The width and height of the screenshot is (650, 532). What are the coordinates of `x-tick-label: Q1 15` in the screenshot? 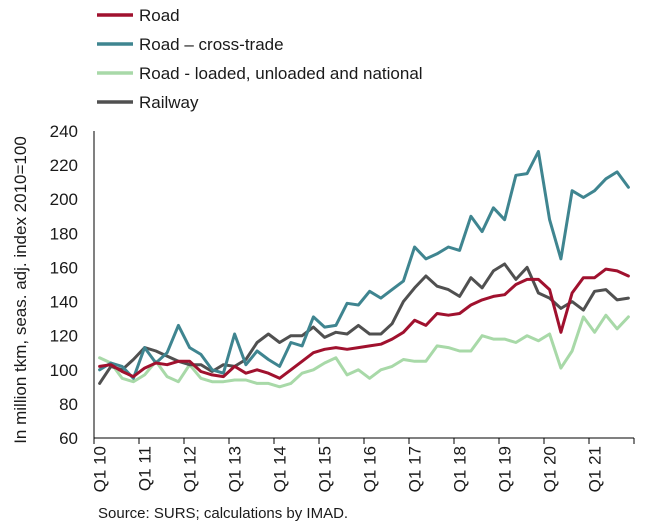 It's located at (325, 469).